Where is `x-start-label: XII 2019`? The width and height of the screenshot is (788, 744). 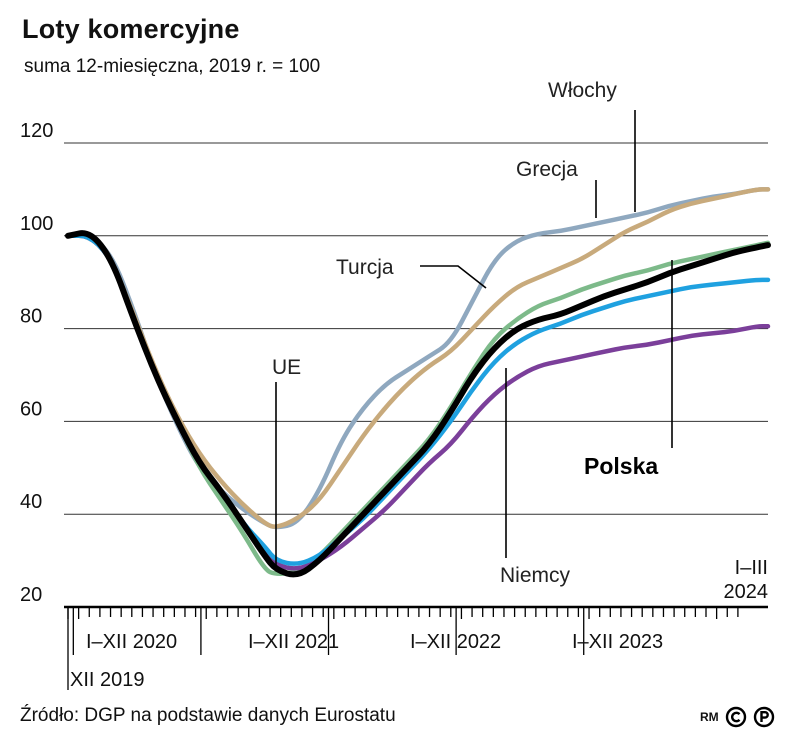 x-start-label: XII 2019 is located at coordinates (107, 680).